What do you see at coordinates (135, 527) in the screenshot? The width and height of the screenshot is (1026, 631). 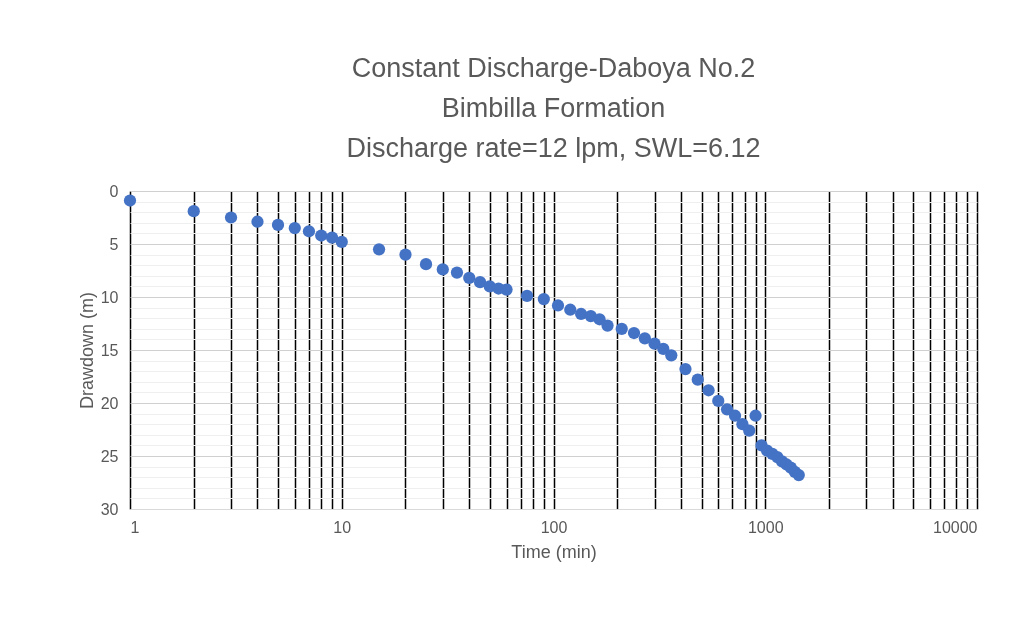 I see `x-tick-label: 1` at bounding box center [135, 527].